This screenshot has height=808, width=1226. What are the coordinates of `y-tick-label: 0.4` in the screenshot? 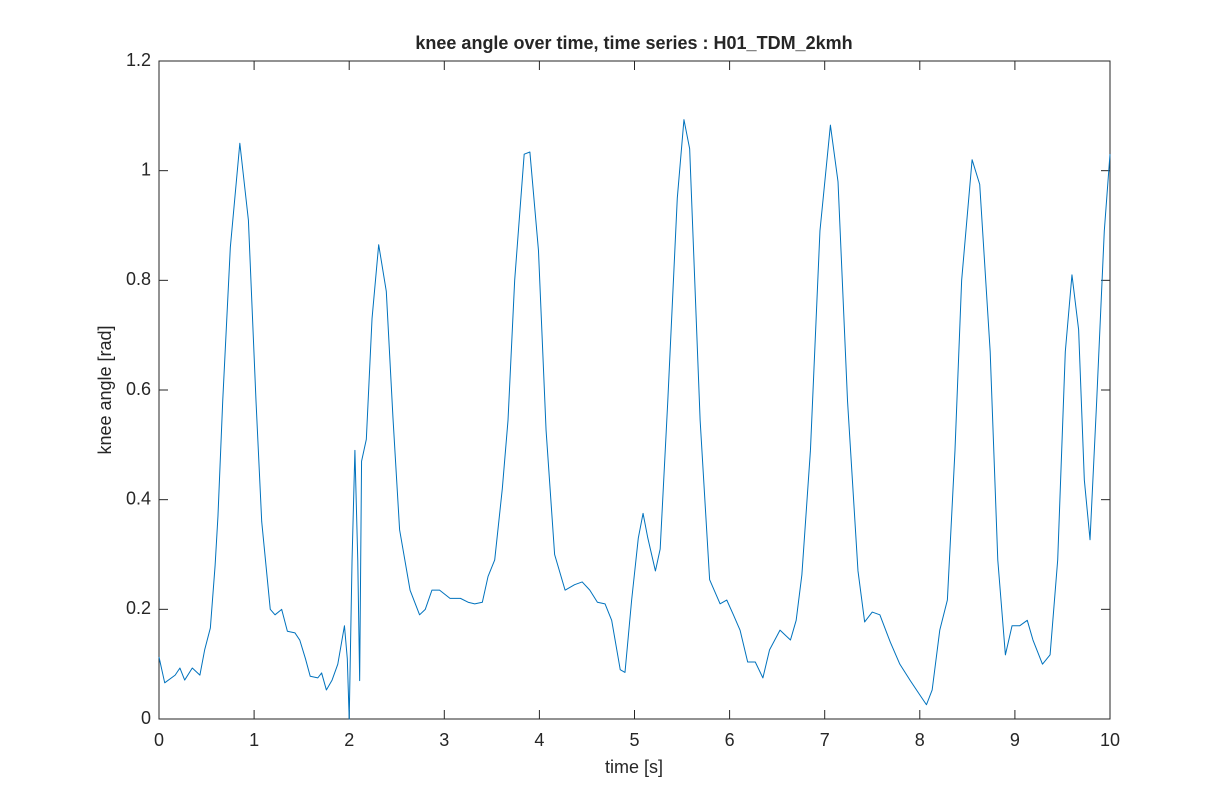 It's located at (138, 498).